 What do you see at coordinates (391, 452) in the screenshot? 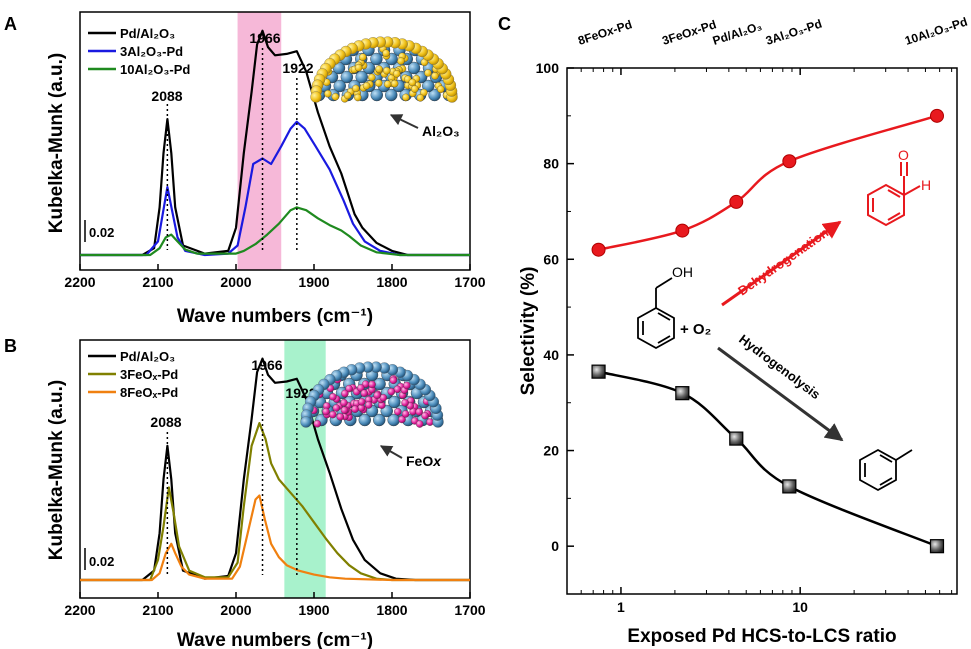
I see `inset-pointer-arrow-b` at bounding box center [391, 452].